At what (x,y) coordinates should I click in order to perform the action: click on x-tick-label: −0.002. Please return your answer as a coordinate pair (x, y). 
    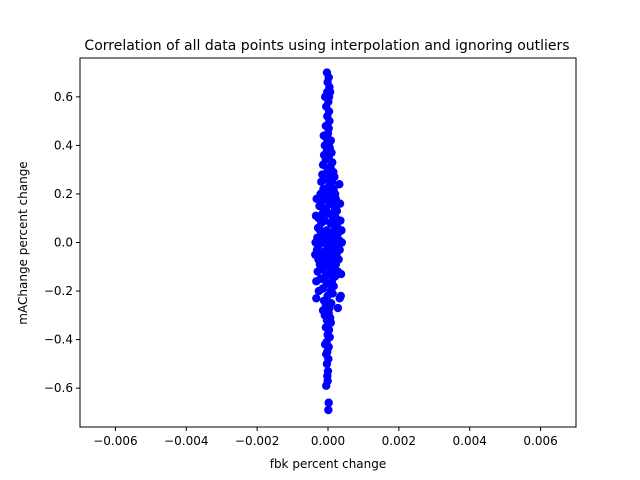
    Looking at the image, I should click on (257, 441).